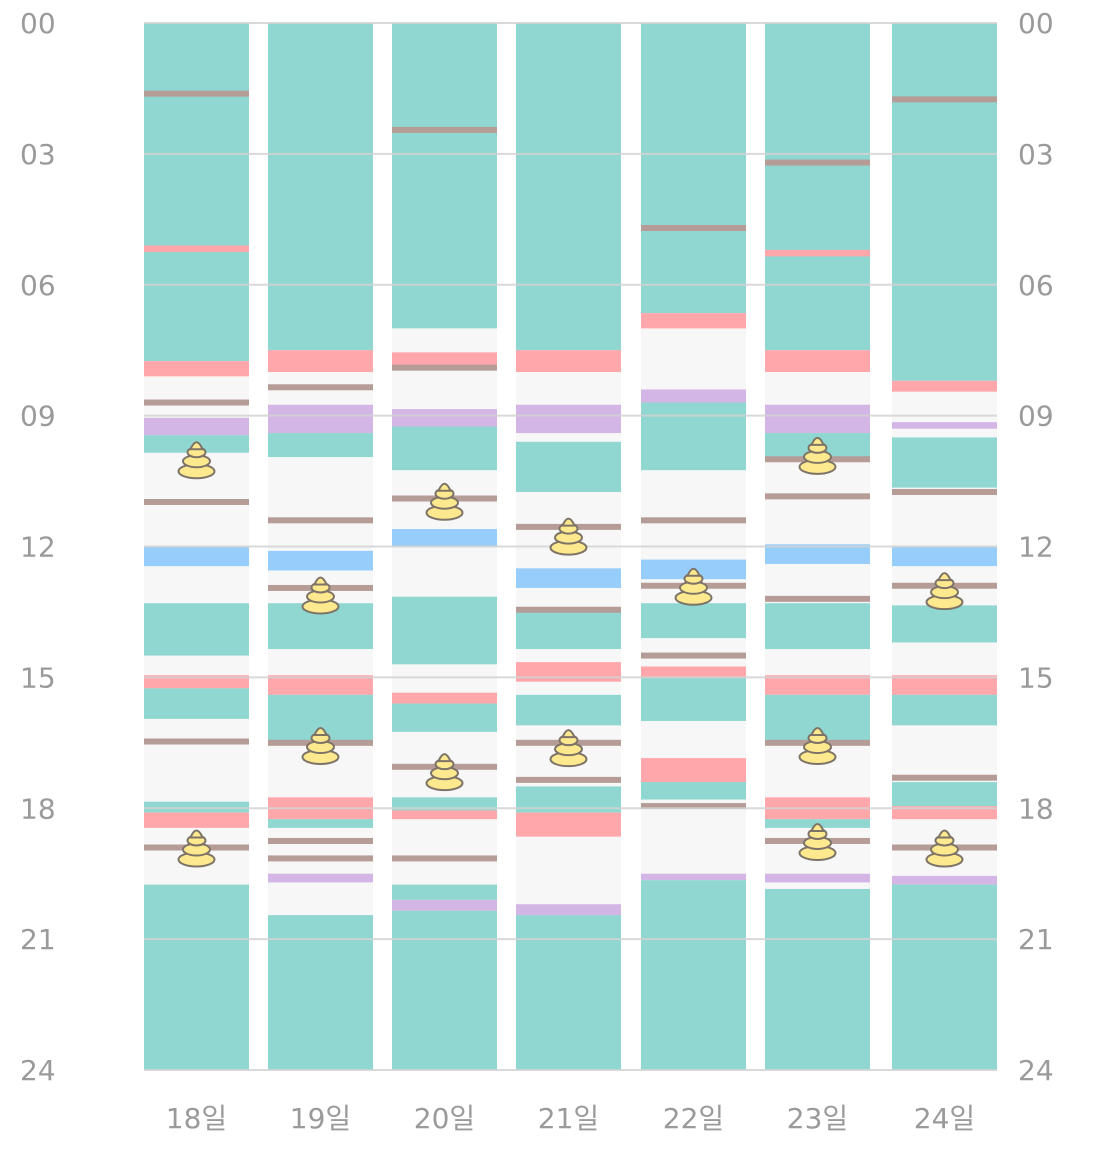  I want to click on day-label: 19일, so click(320, 1118).